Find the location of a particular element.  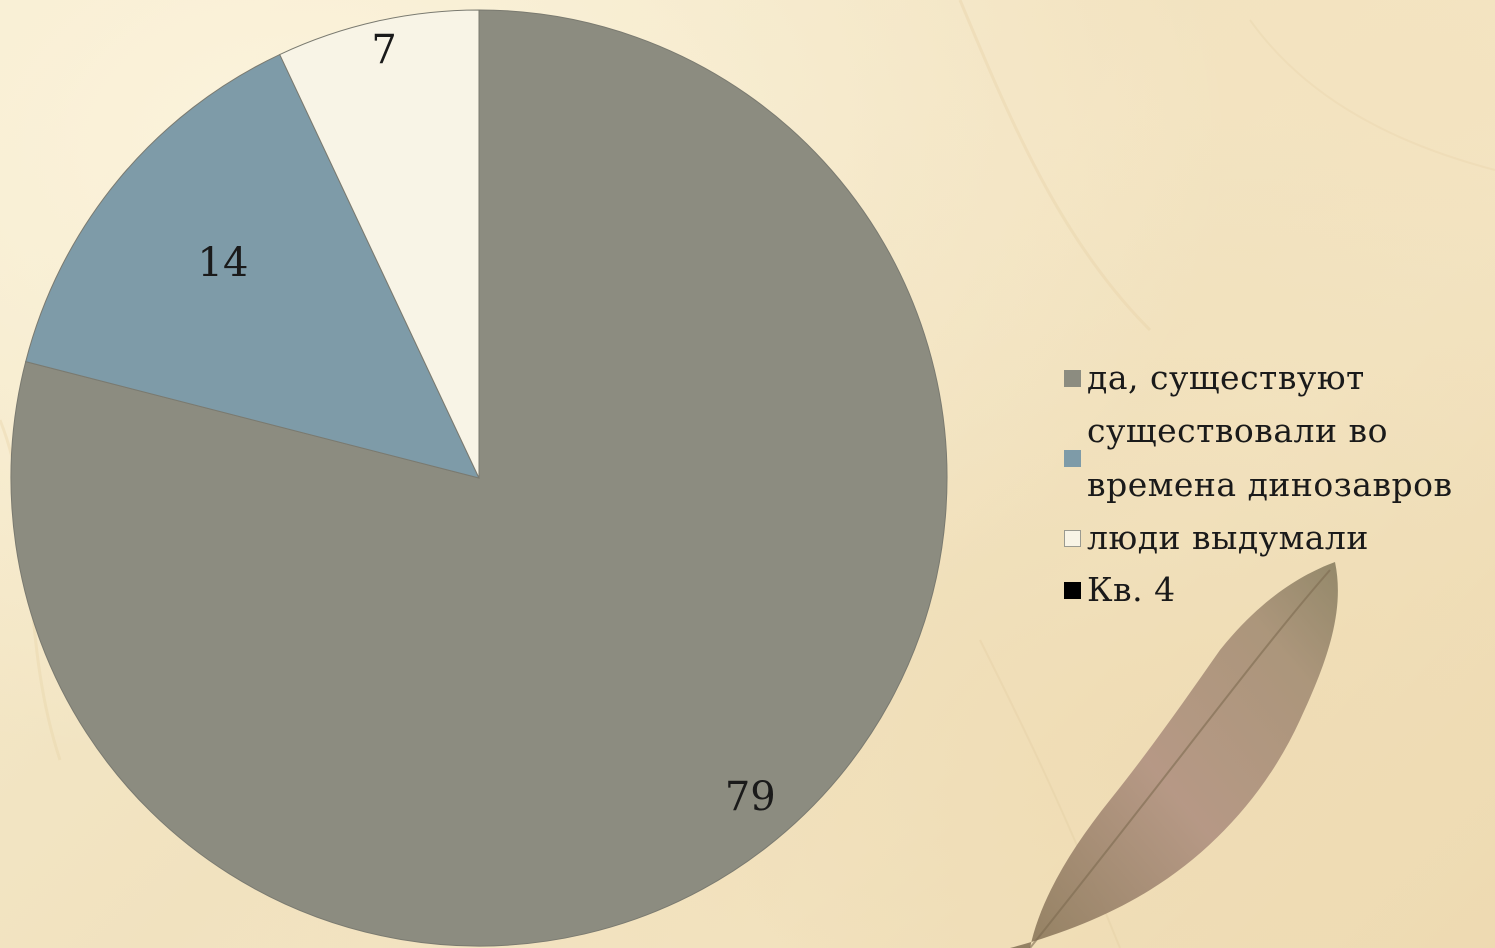

data-label-2: 14 is located at coordinates (223, 263).